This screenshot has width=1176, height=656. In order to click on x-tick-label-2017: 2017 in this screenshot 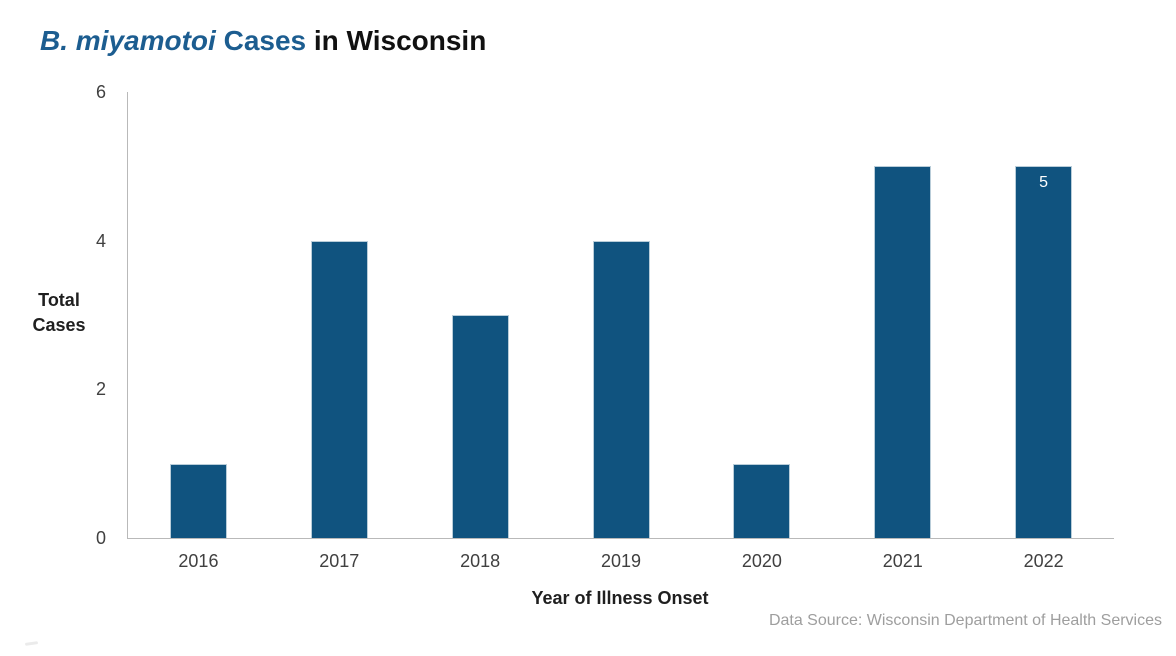, I will do `click(339, 561)`.